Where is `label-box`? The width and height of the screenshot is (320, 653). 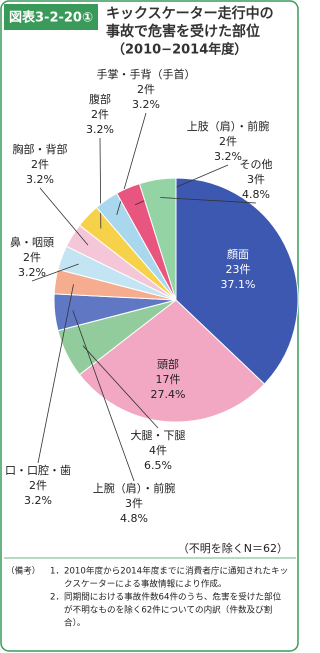 label-box is located at coordinates (51, 17).